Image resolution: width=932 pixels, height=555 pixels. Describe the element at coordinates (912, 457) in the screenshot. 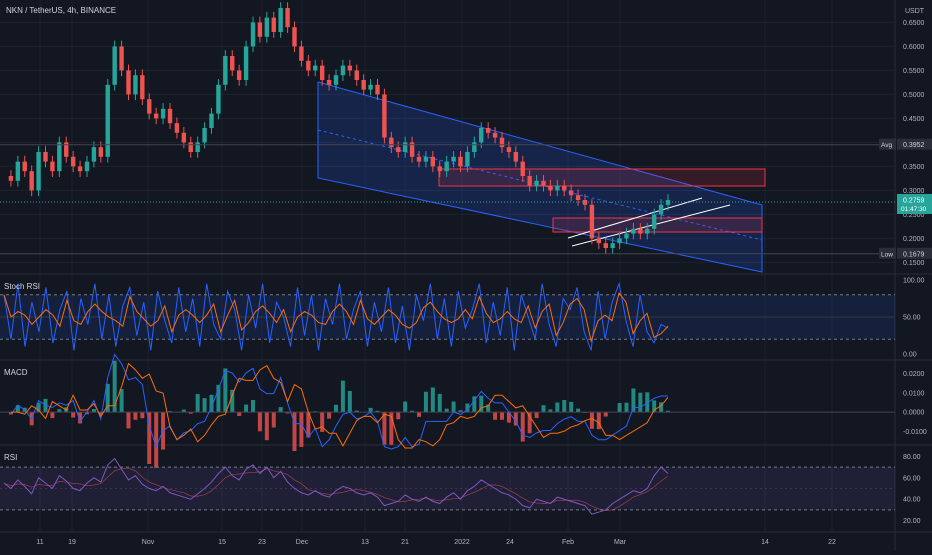

I see `rsi-tick-label: 80.00` at that location.